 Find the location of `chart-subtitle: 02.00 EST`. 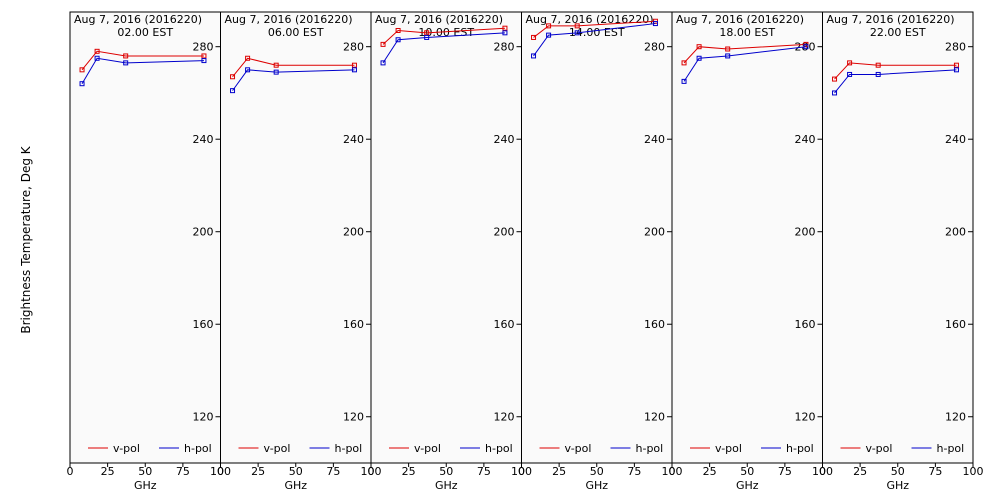

chart-subtitle: 02.00 EST is located at coordinates (145, 32).